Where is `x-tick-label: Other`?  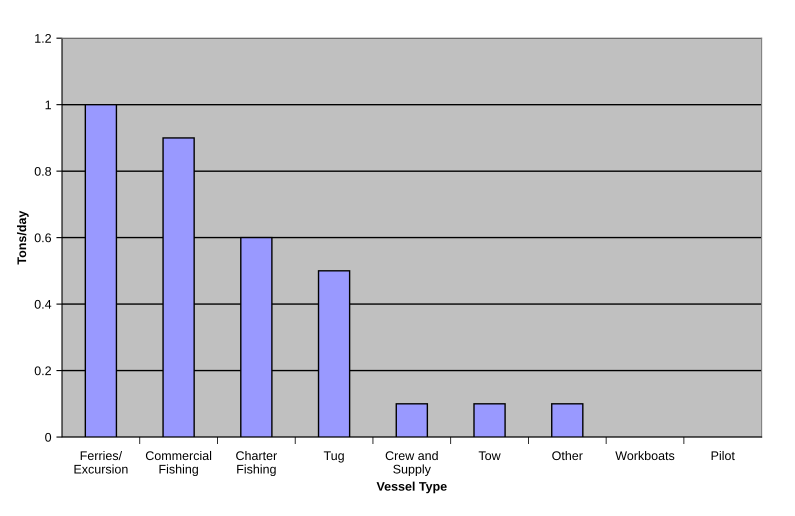 x-tick-label: Other is located at coordinates (567, 455).